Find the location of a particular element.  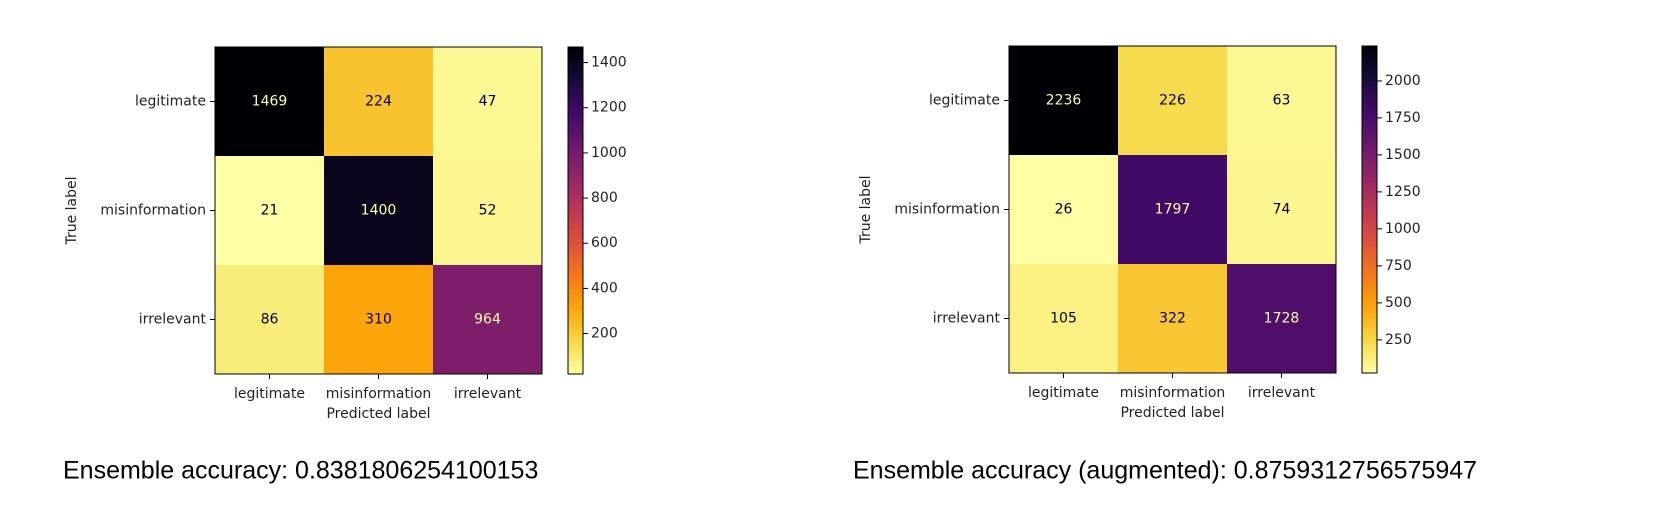

cell-label: 322 is located at coordinates (1172, 319).